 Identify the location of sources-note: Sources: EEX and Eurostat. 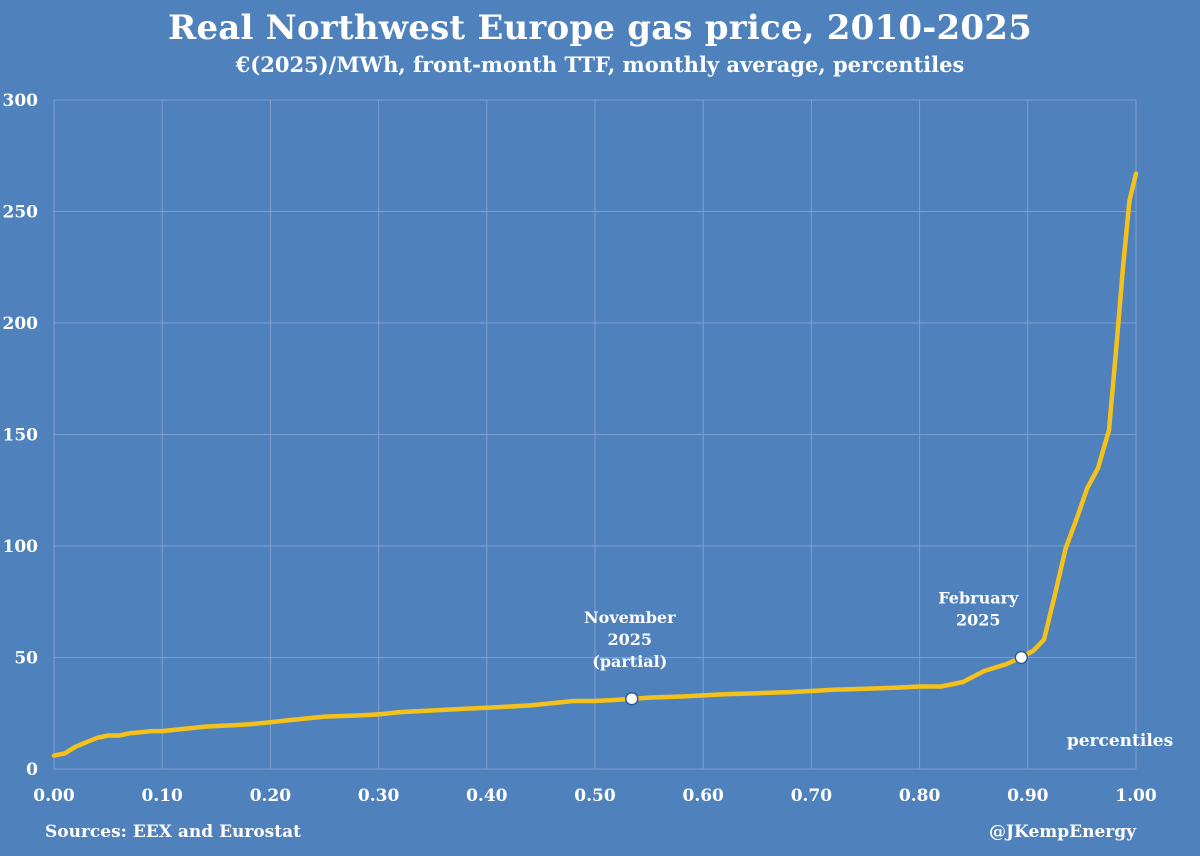
(173, 832).